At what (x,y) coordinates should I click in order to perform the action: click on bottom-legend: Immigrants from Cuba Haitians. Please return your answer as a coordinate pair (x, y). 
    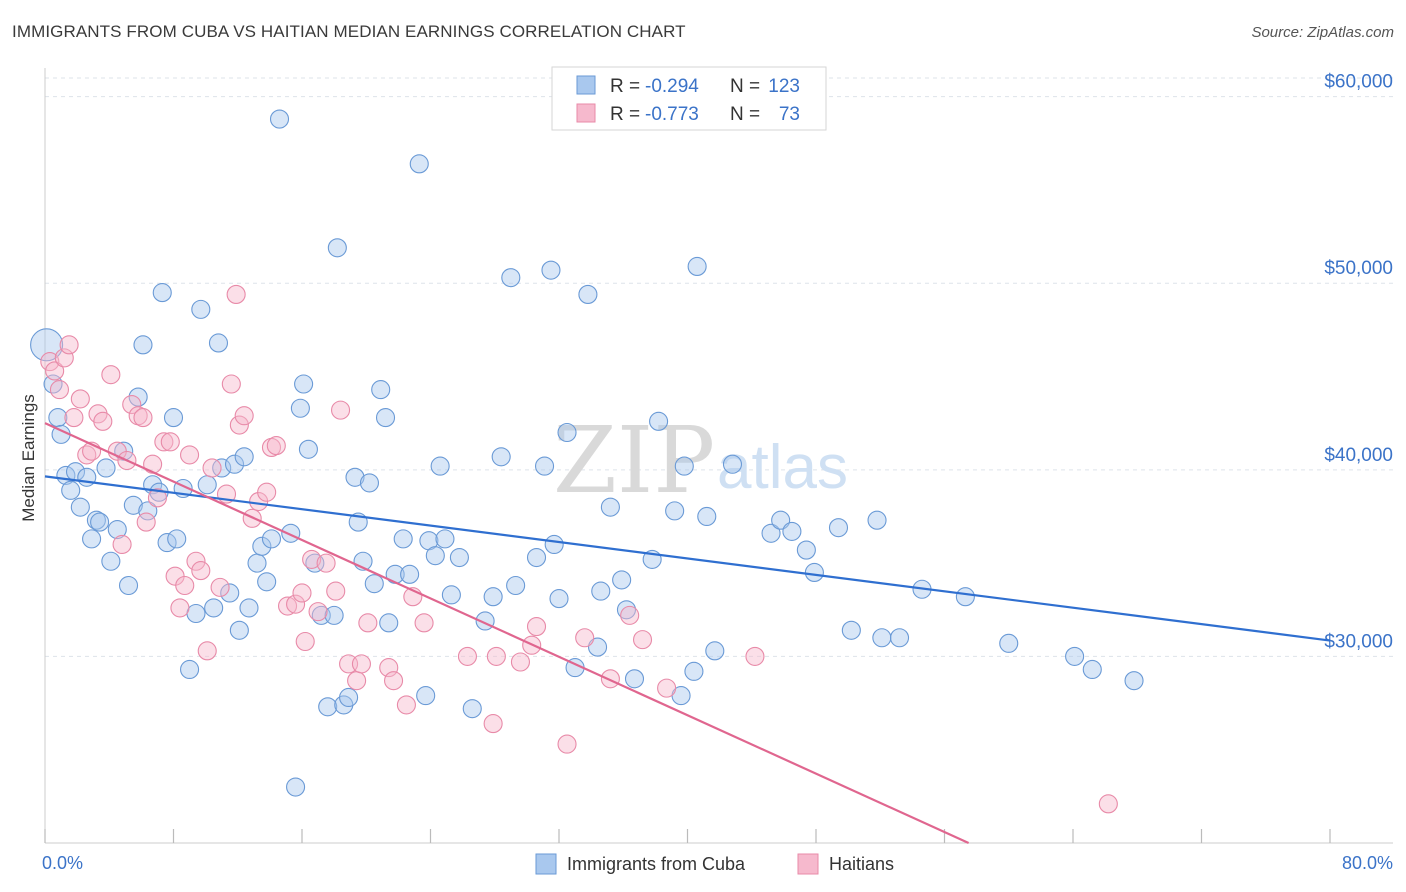
    Looking at the image, I should click on (714, 864).